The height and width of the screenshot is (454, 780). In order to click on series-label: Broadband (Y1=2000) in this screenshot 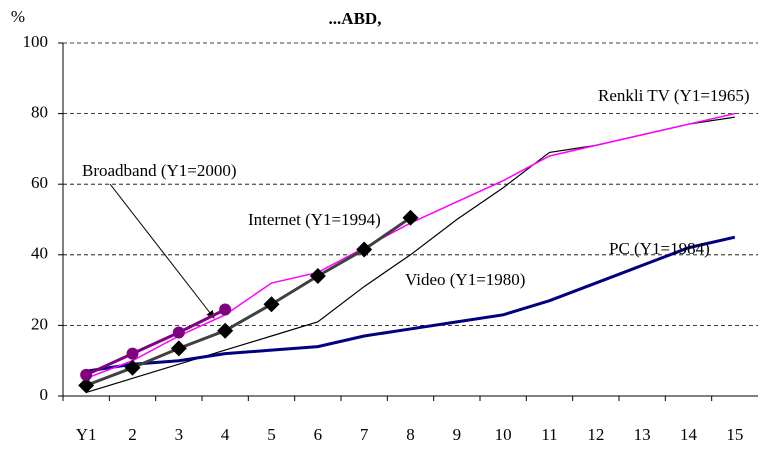, I will do `click(159, 170)`.